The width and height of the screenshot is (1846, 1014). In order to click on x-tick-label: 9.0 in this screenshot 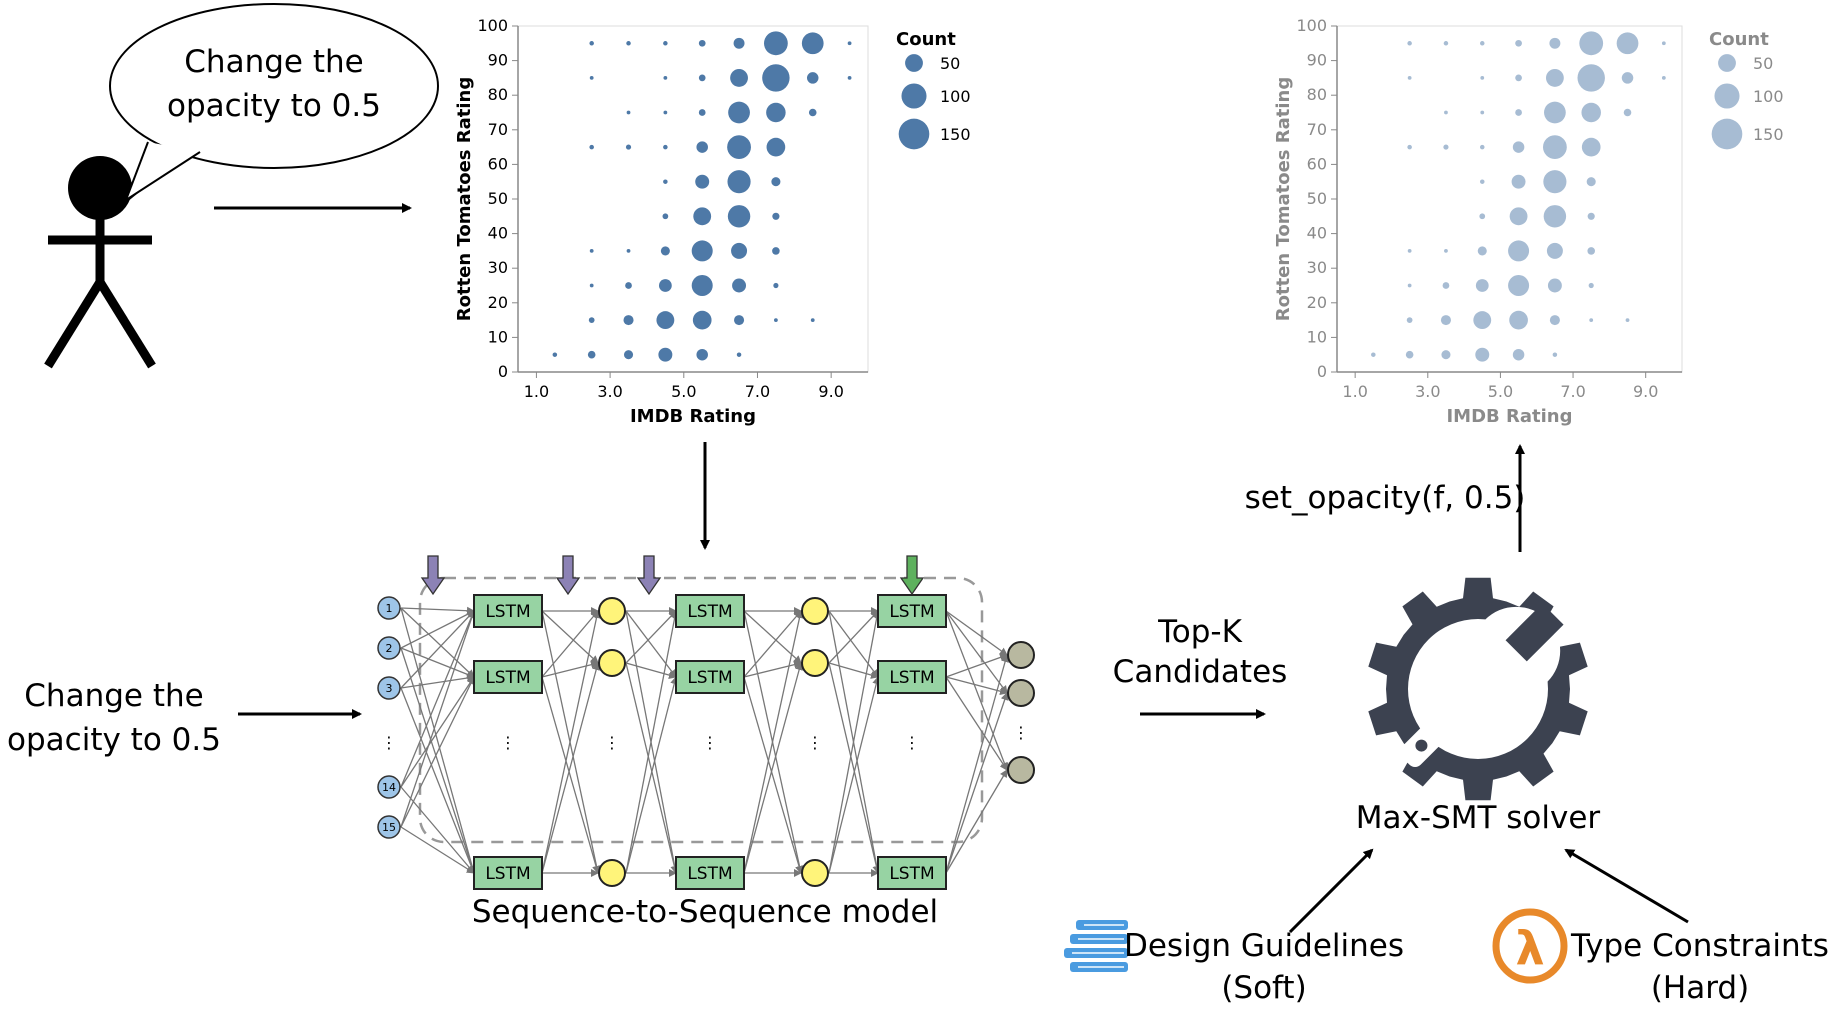, I will do `click(1645, 391)`.